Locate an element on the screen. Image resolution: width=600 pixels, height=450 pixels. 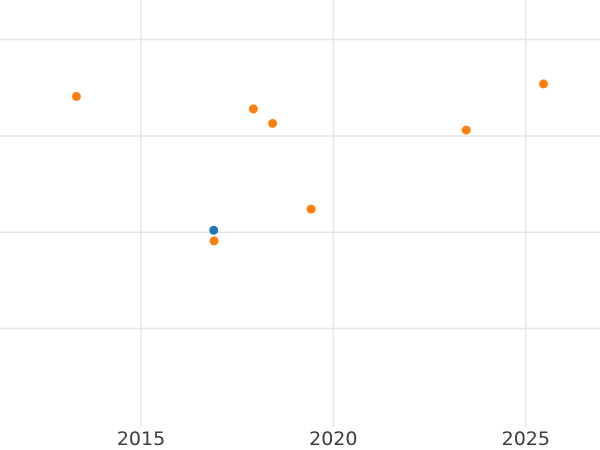
x-axis-tick-label: 2015 is located at coordinates (141, 439).